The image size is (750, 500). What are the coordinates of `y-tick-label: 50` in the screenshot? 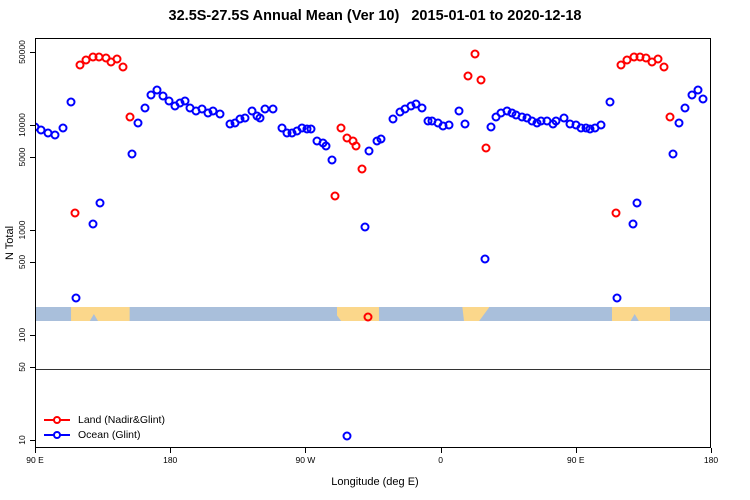 It's located at (22, 366).